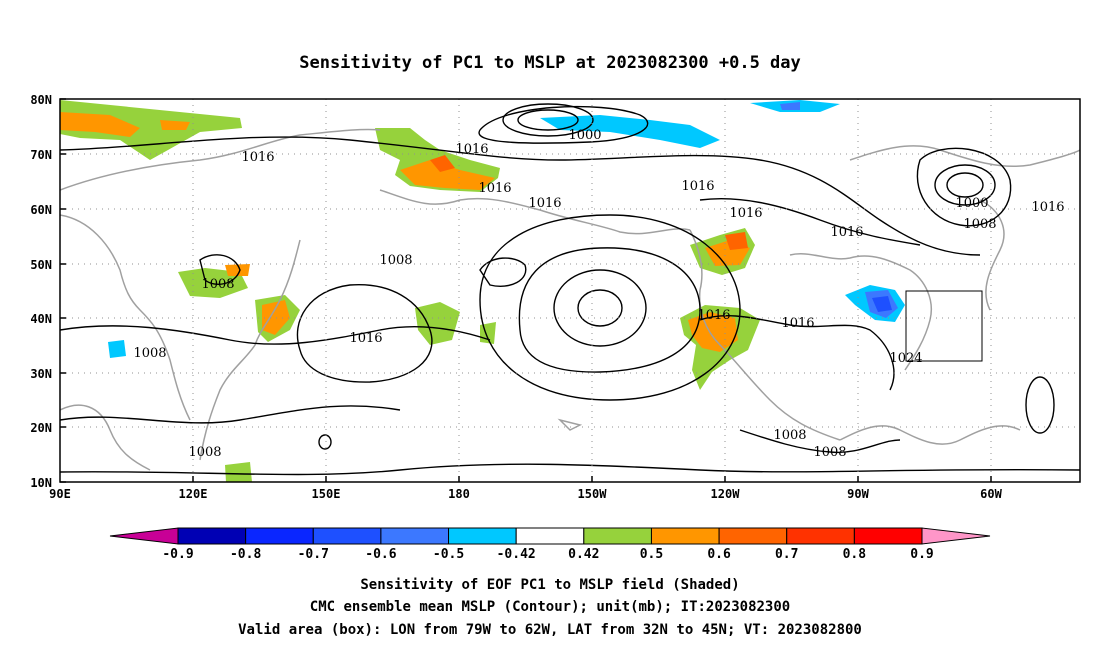 The height and width of the screenshot is (650, 1100). I want to click on colorbar, so click(550, 536).